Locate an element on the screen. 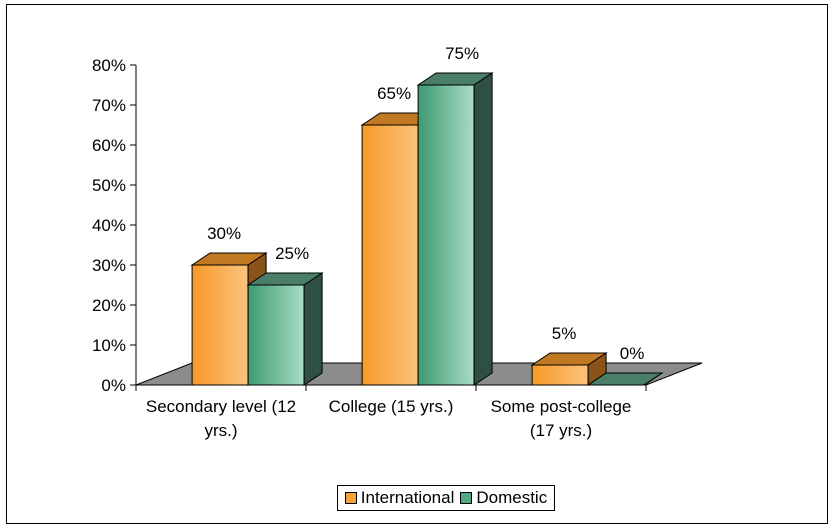 This screenshot has height=524, width=832. legend-swatch-domestic is located at coordinates (466, 498).